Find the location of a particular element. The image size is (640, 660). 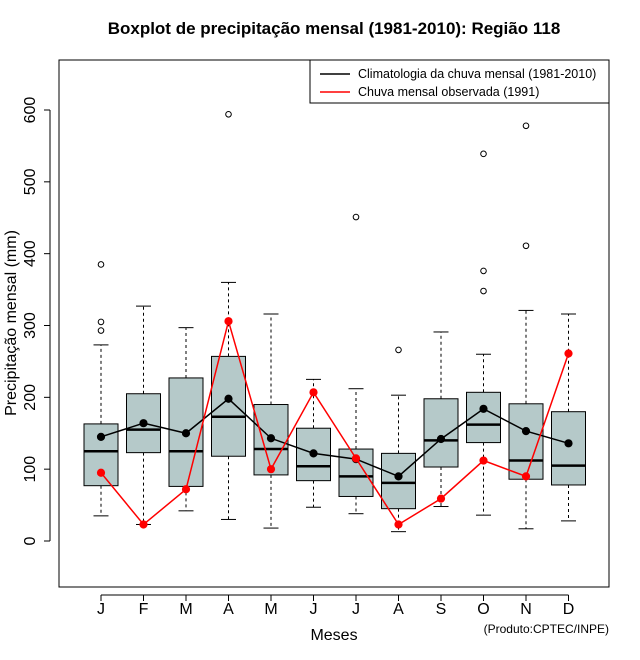

y-tick-label: 100 is located at coordinates (30, 469).